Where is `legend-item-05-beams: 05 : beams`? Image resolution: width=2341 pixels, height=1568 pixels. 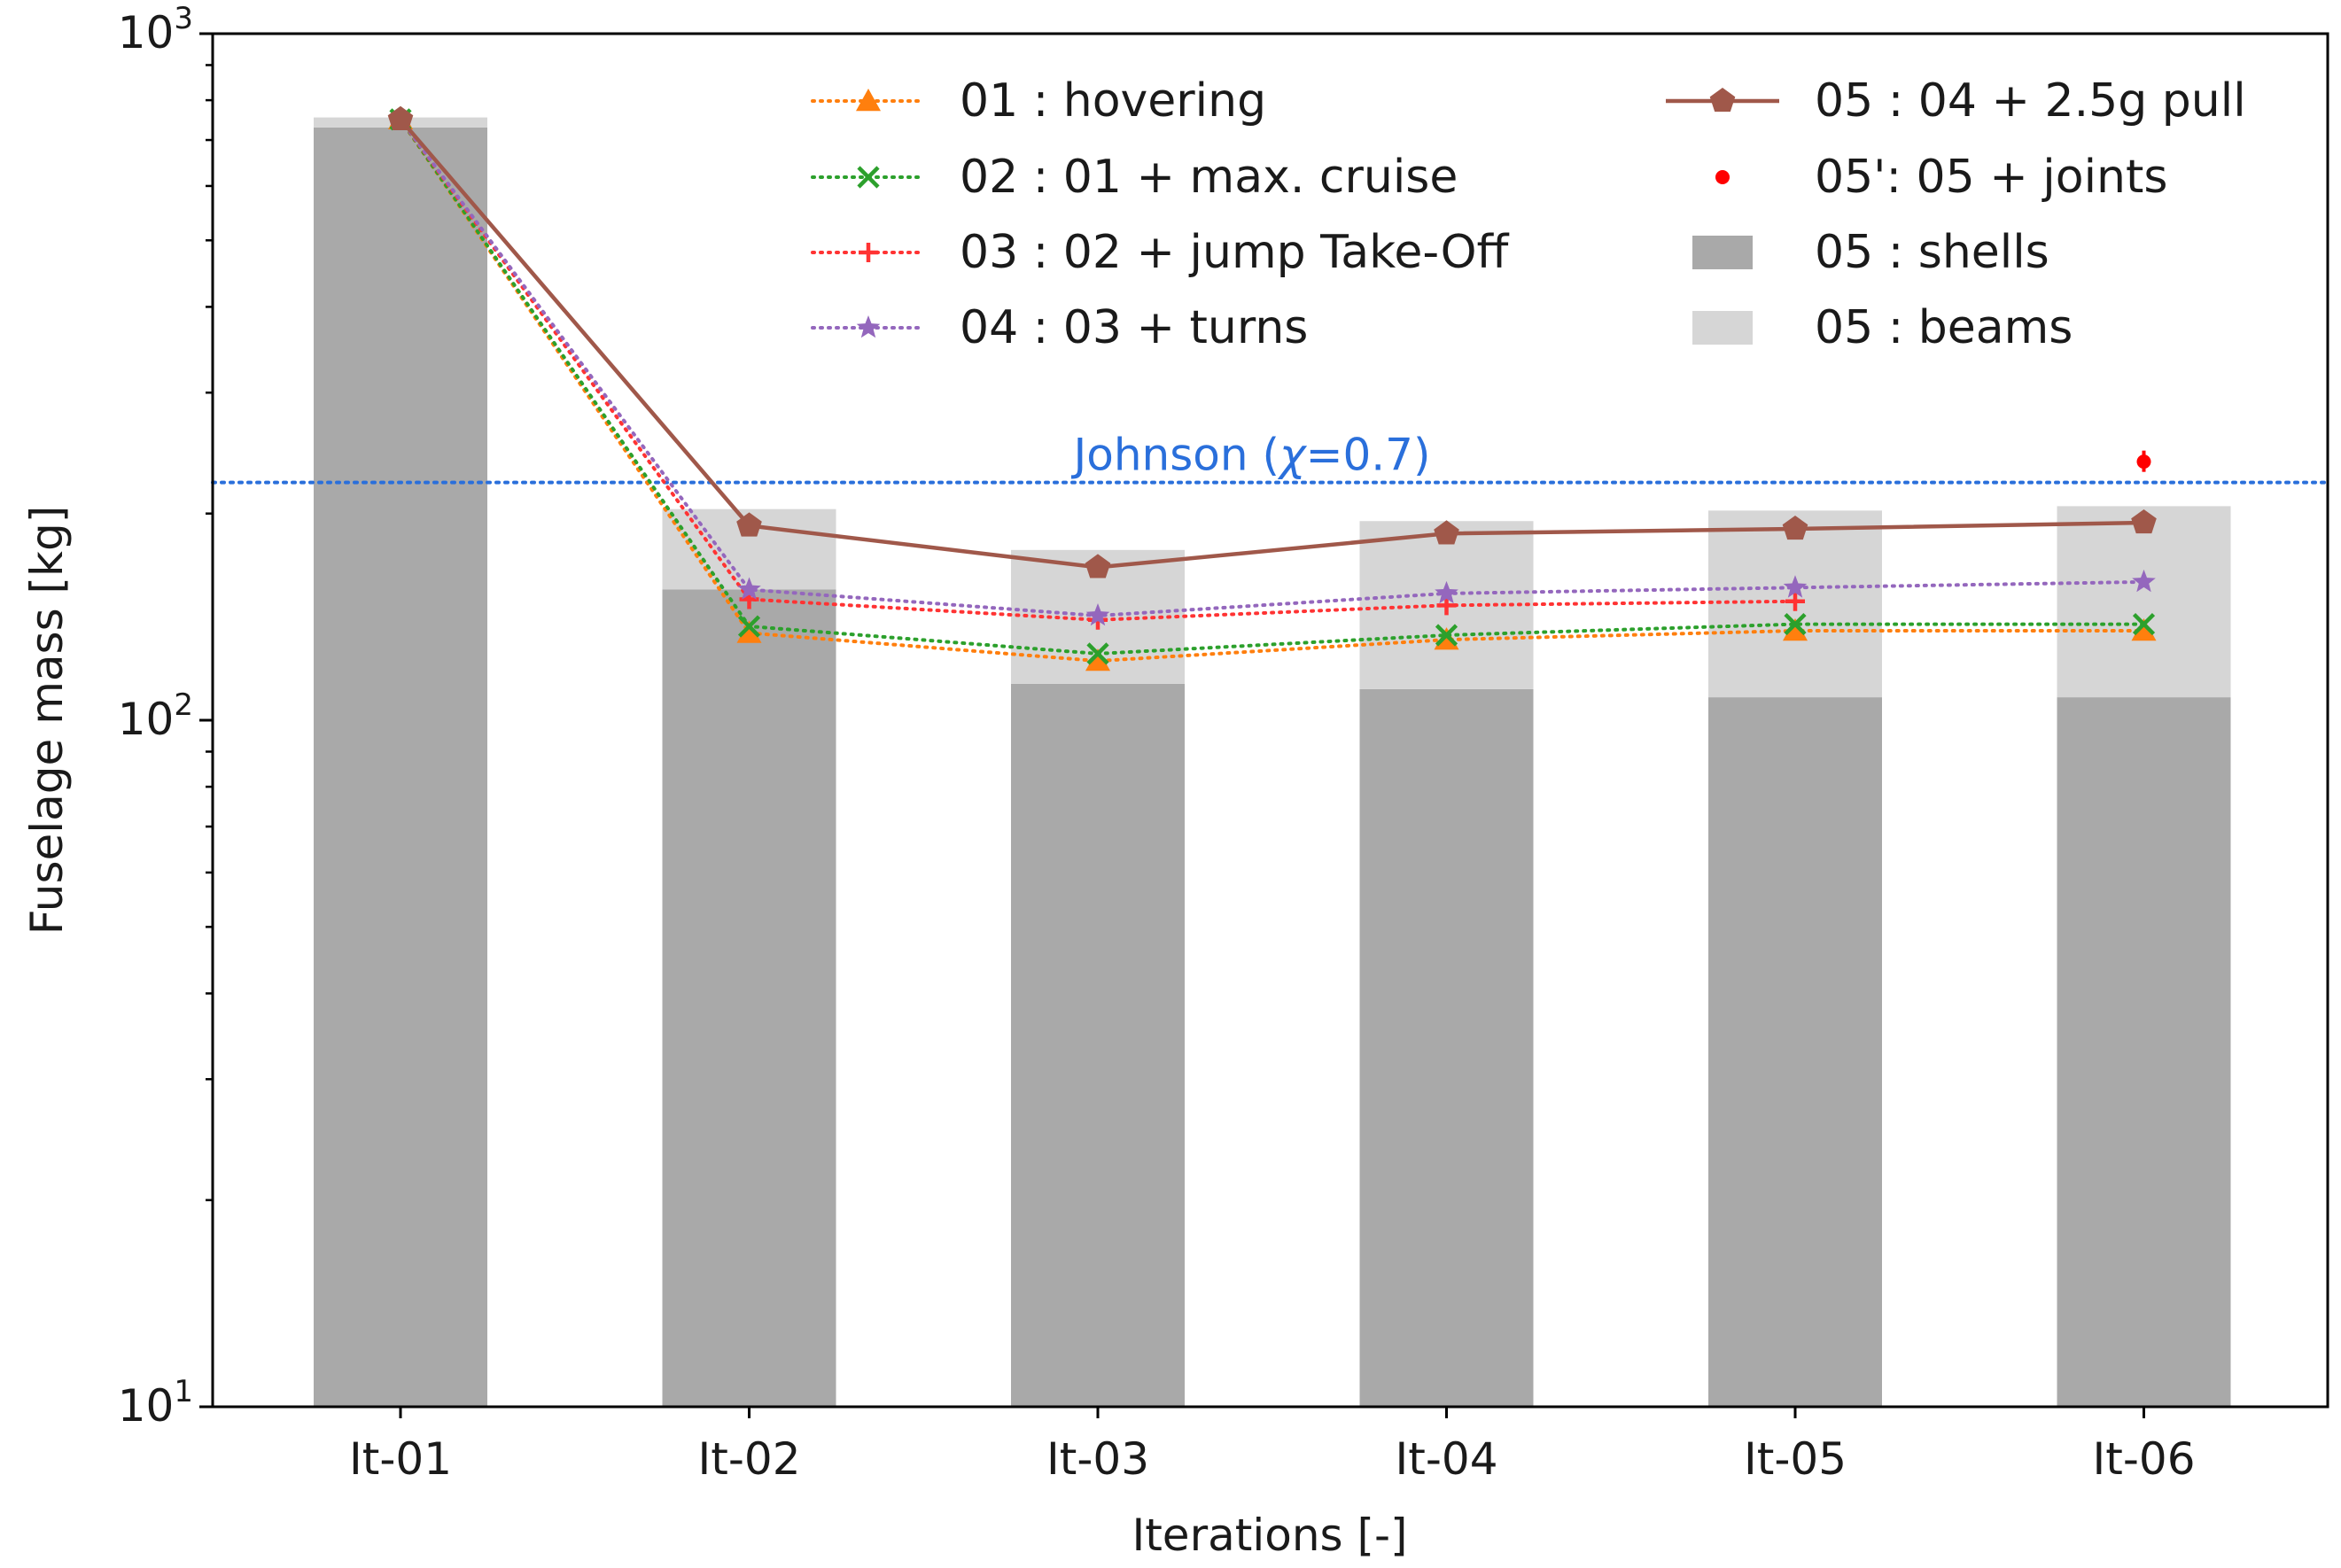
legend-item-05-beams: 05 : beams is located at coordinates (1882, 327).